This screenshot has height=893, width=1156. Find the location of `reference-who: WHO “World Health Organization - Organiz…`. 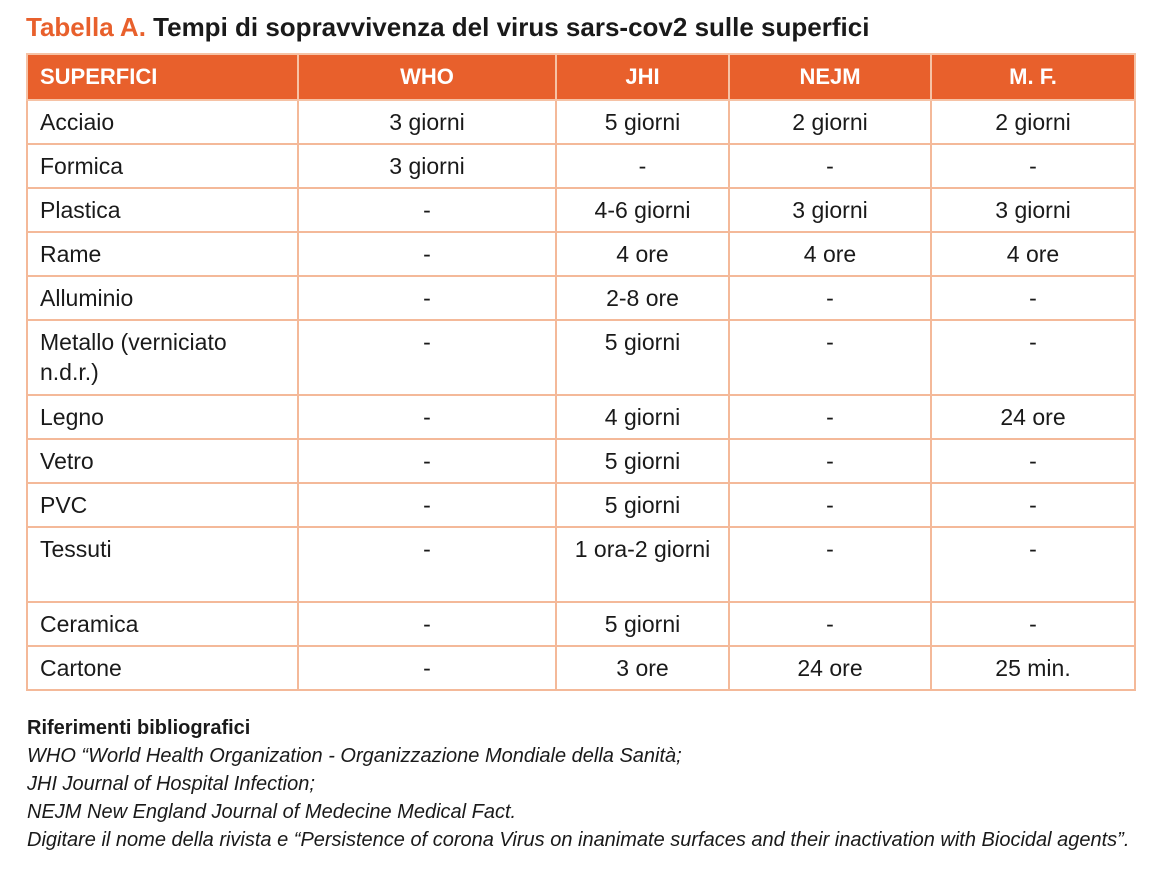

reference-who: WHO “World Health Organization - Organiz… is located at coordinates (354, 756).